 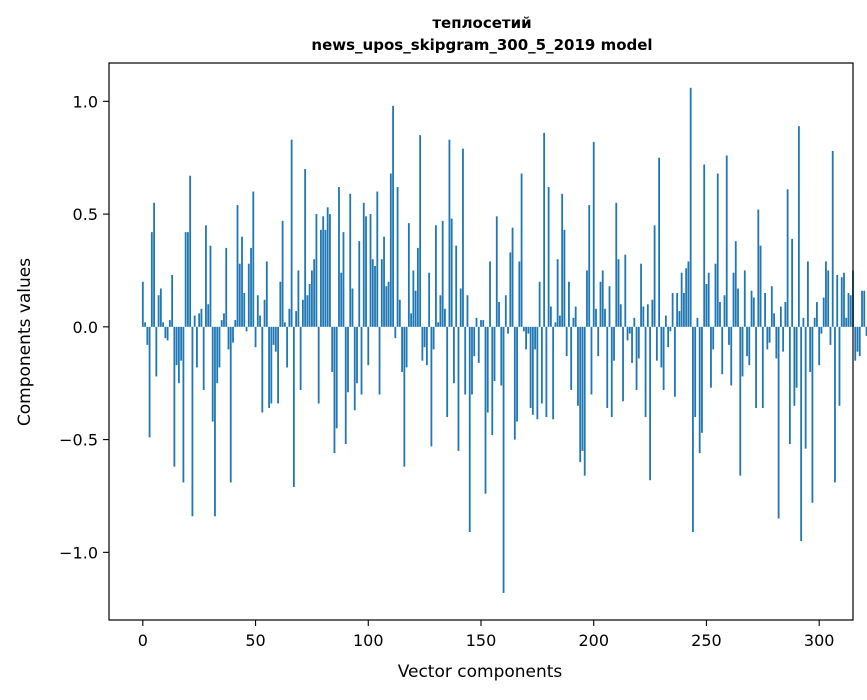 I want to click on y-axis: −1.0 −0.5 0.0 0.5 1.0, so click(x=84, y=327).